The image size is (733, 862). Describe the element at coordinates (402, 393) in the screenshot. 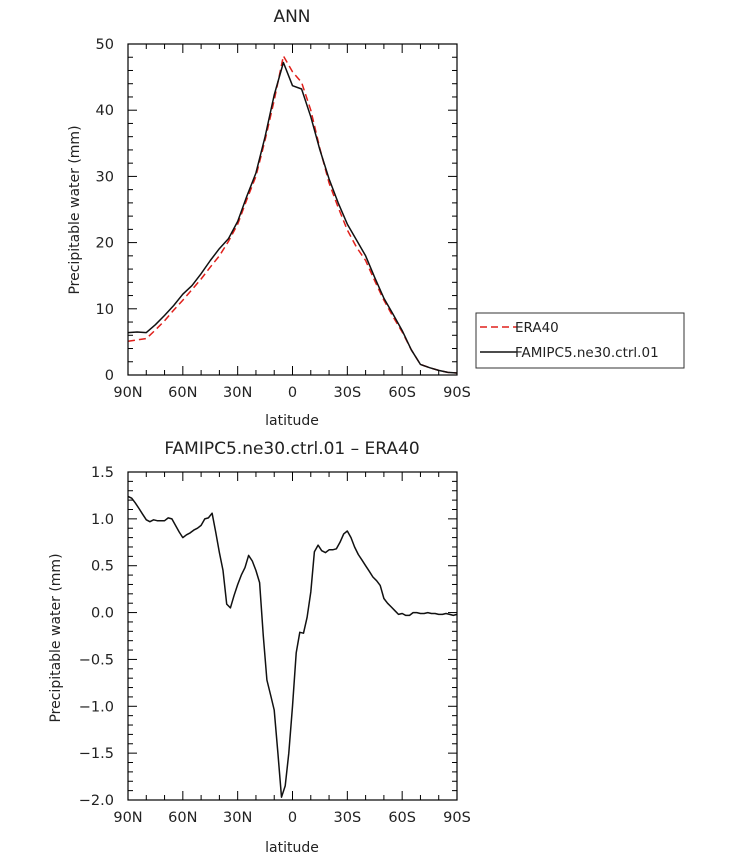

I see `top-x-tick-label: 60S` at that location.